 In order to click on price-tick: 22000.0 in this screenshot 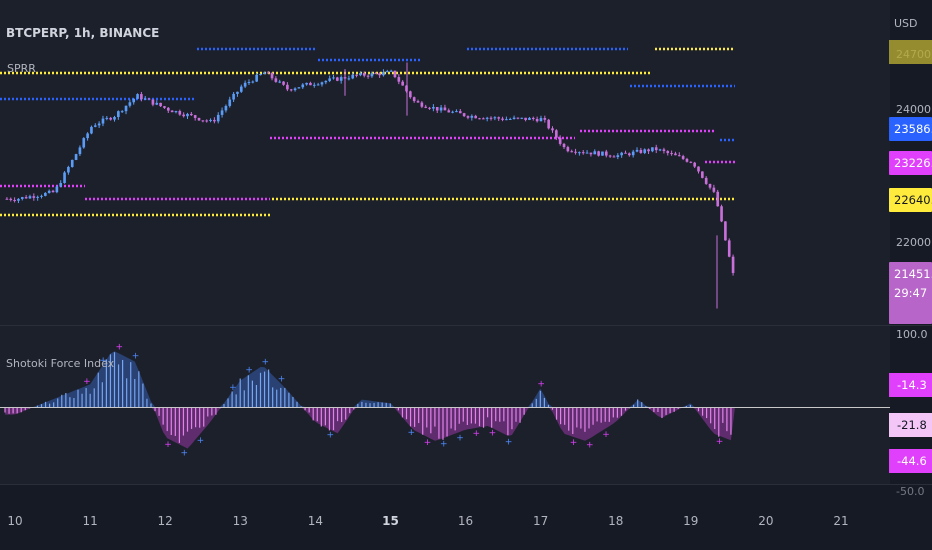, I will do `click(914, 242)`.